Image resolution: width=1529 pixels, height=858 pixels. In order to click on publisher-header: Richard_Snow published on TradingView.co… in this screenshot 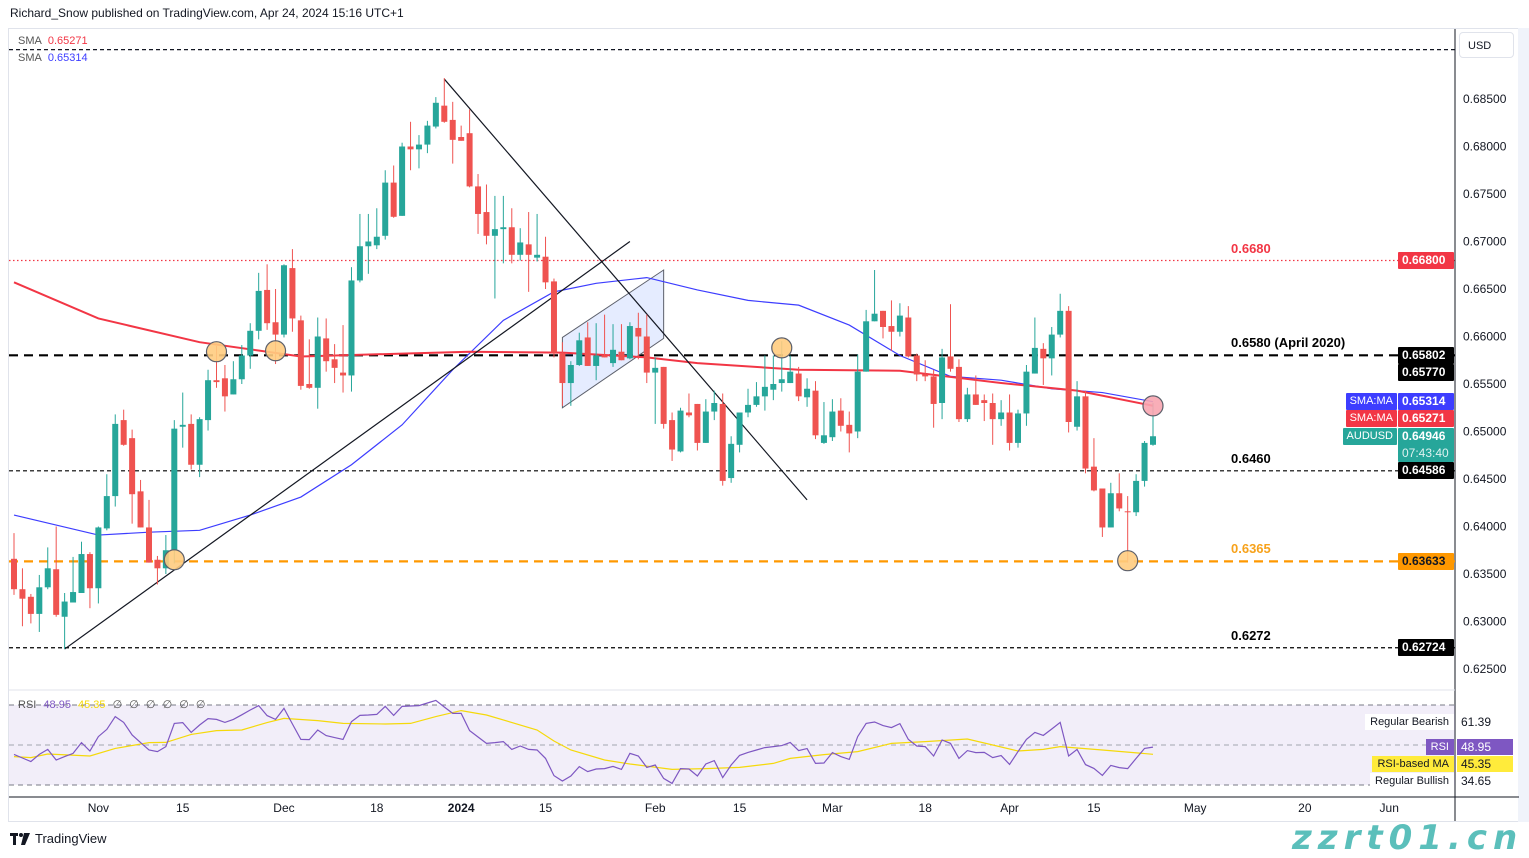, I will do `click(207, 13)`.